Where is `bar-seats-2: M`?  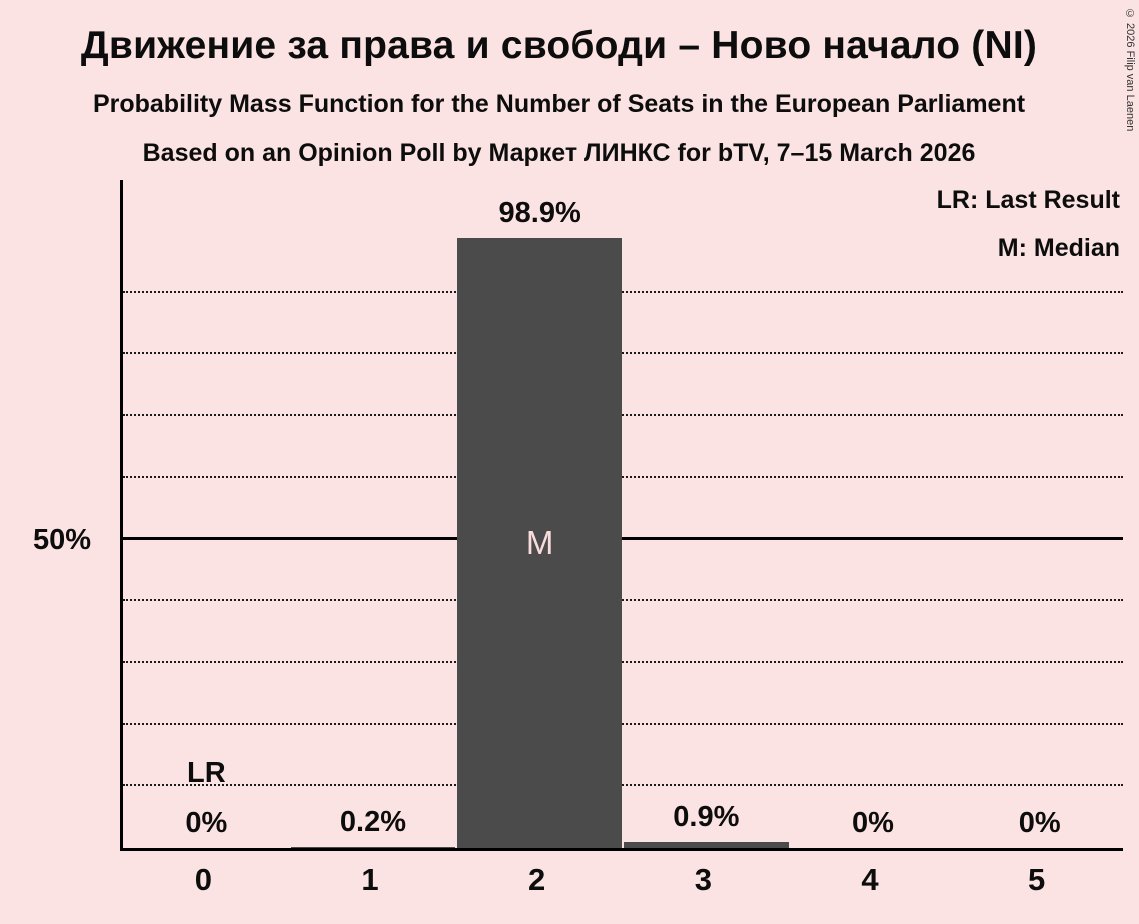
bar-seats-2: M is located at coordinates (539, 542).